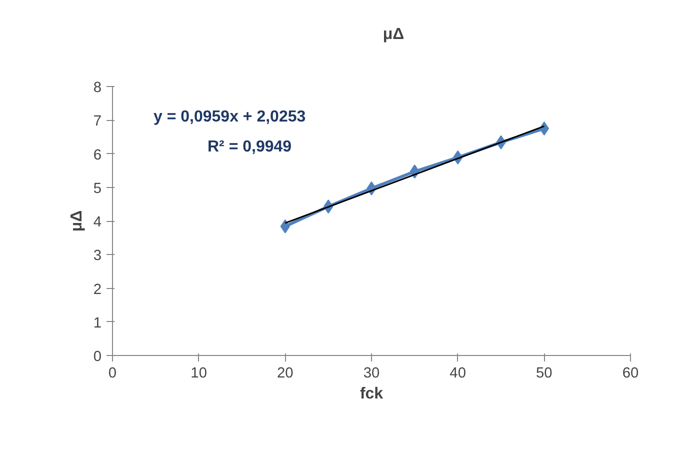 Image resolution: width=677 pixels, height=454 pixels. What do you see at coordinates (97, 290) in the screenshot?
I see `y-tick-label: 2` at bounding box center [97, 290].